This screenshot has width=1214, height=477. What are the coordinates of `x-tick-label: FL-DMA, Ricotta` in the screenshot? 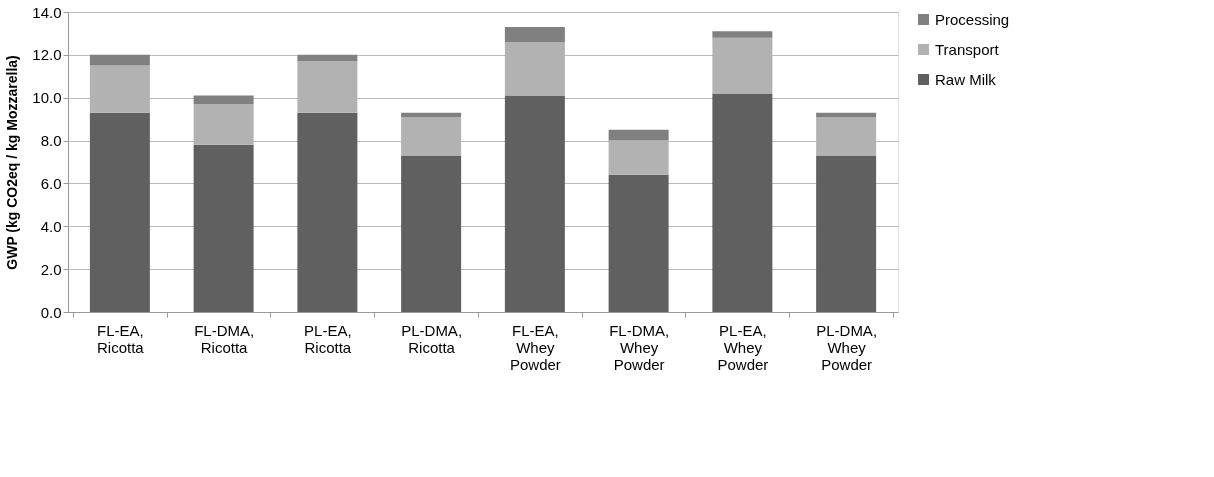 It's located at (224, 338).